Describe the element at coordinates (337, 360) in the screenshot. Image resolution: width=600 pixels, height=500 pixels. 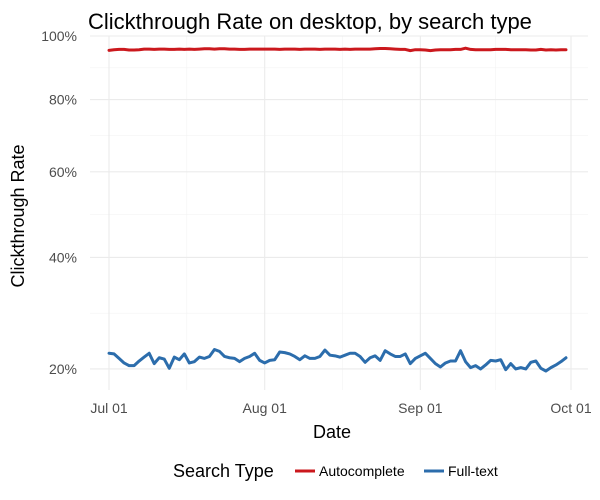
I see `series-line-full-text` at that location.